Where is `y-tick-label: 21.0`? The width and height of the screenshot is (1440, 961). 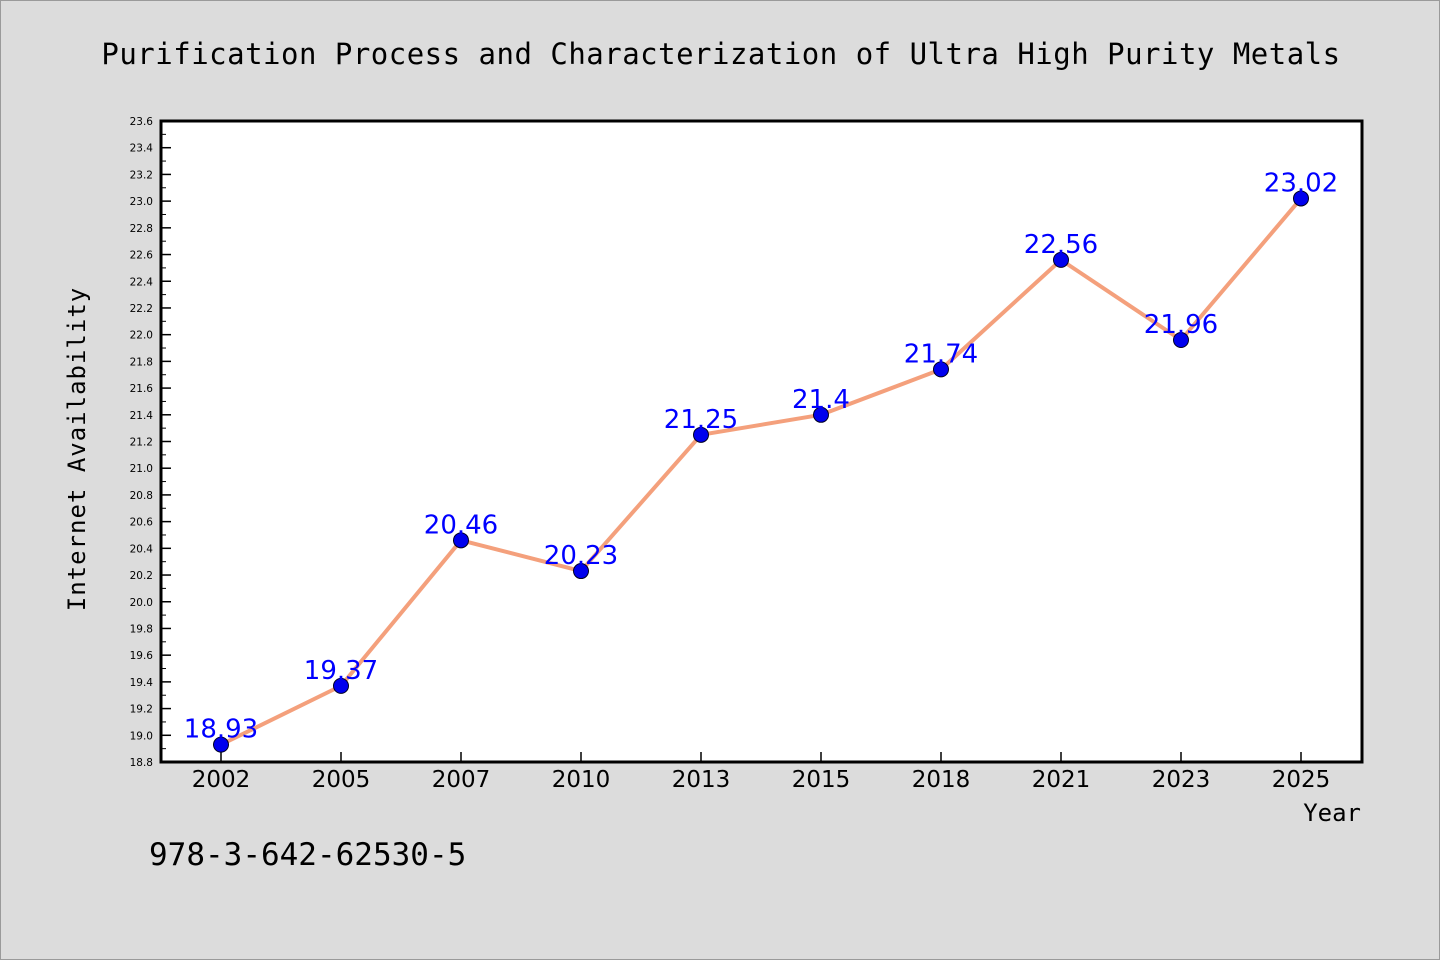
y-tick-label: 21.0 is located at coordinates (141, 469).